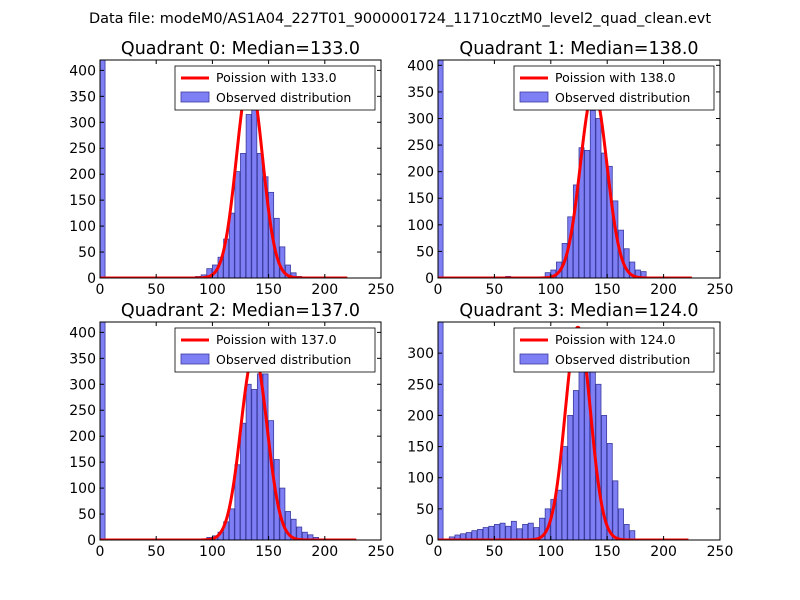 The image size is (800, 600). I want to click on quadrant-3-plot-area, so click(564, 431).